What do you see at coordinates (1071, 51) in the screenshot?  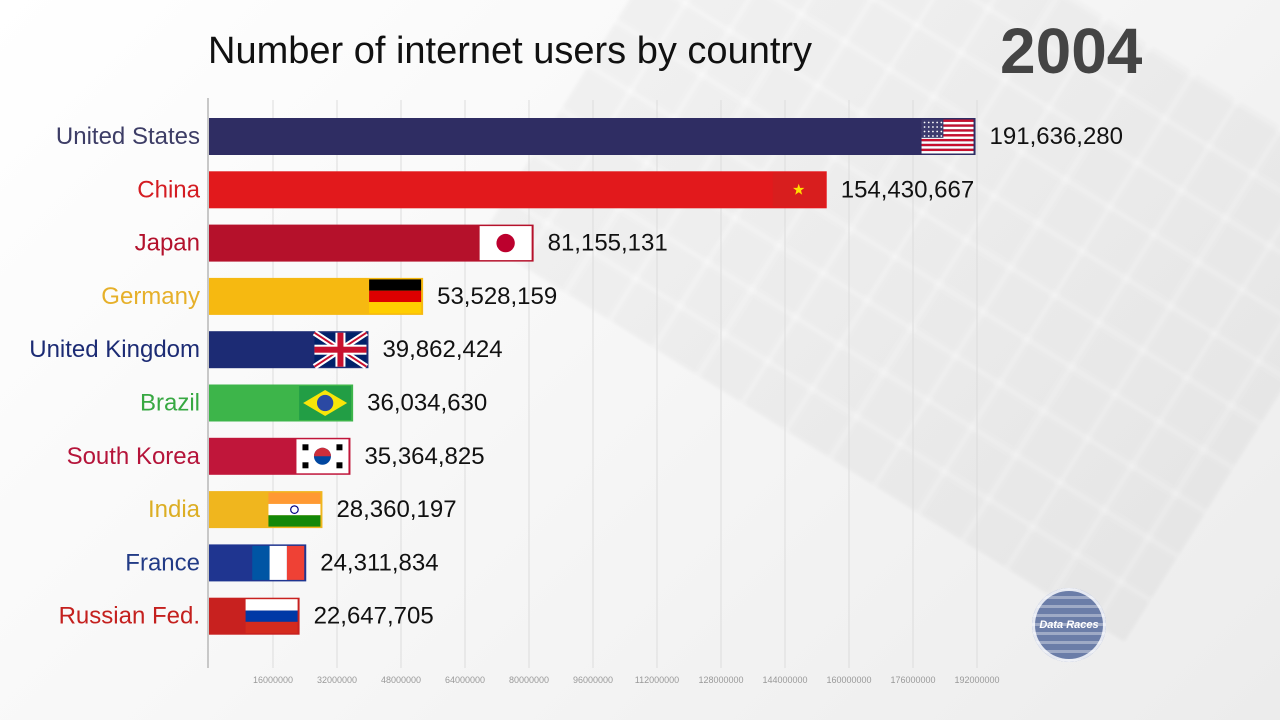 I see `year-label: 2004` at bounding box center [1071, 51].